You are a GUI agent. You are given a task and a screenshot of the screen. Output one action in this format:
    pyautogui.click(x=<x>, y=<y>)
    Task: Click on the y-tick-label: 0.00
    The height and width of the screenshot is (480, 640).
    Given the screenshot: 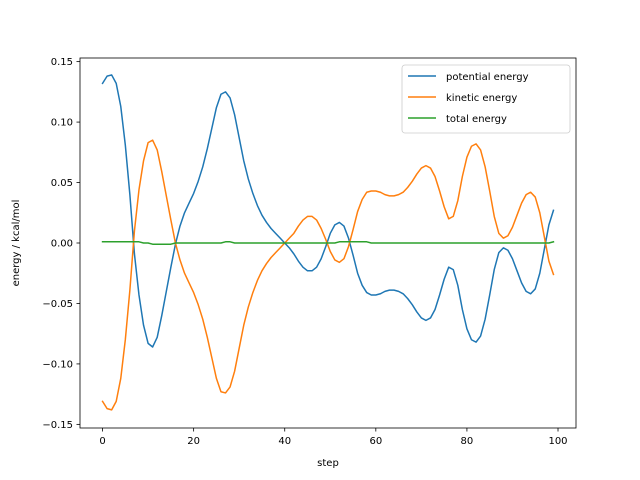 What is the action you would take?
    pyautogui.click(x=62, y=244)
    